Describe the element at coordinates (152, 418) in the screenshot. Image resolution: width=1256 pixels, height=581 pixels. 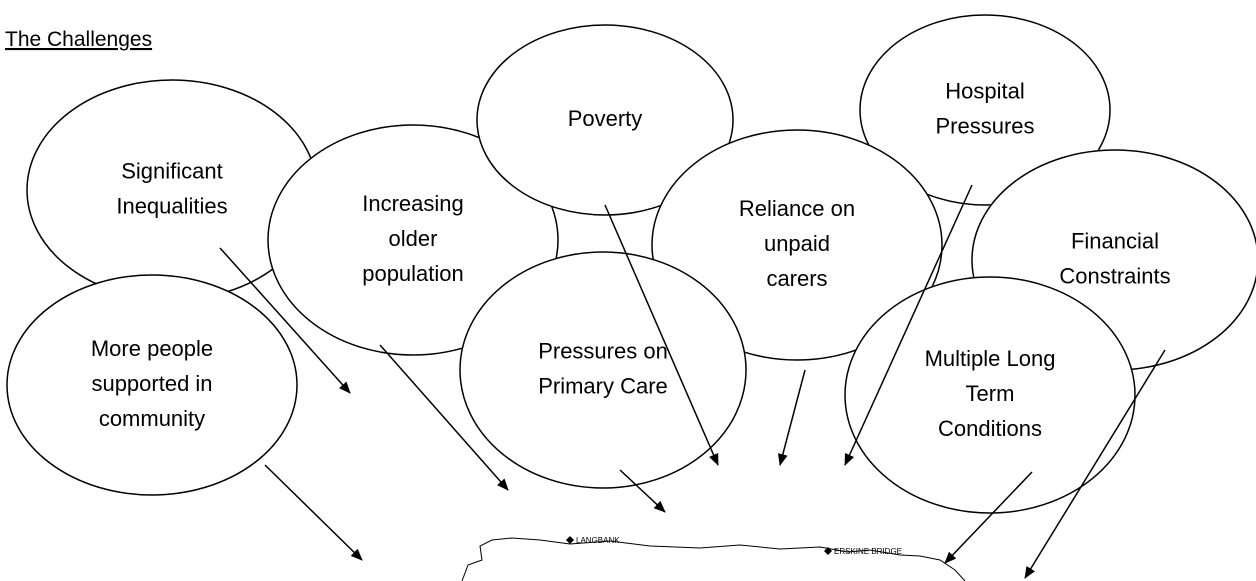
I see `node-label: community` at that location.